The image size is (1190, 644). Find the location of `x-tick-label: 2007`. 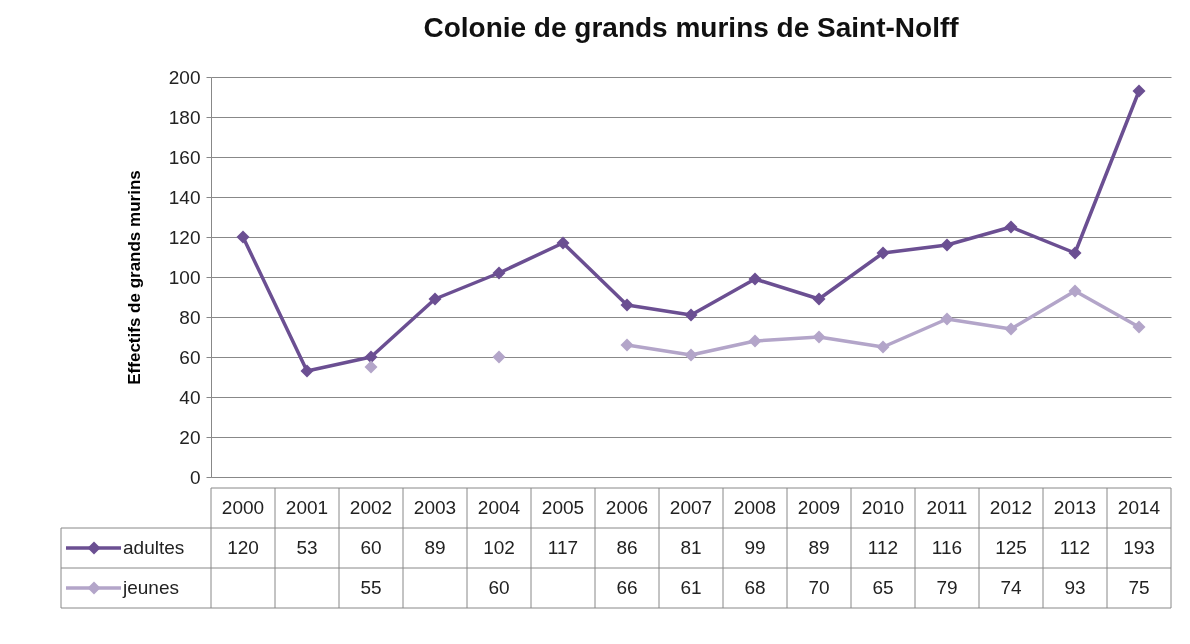

x-tick-label: 2007 is located at coordinates (691, 507).